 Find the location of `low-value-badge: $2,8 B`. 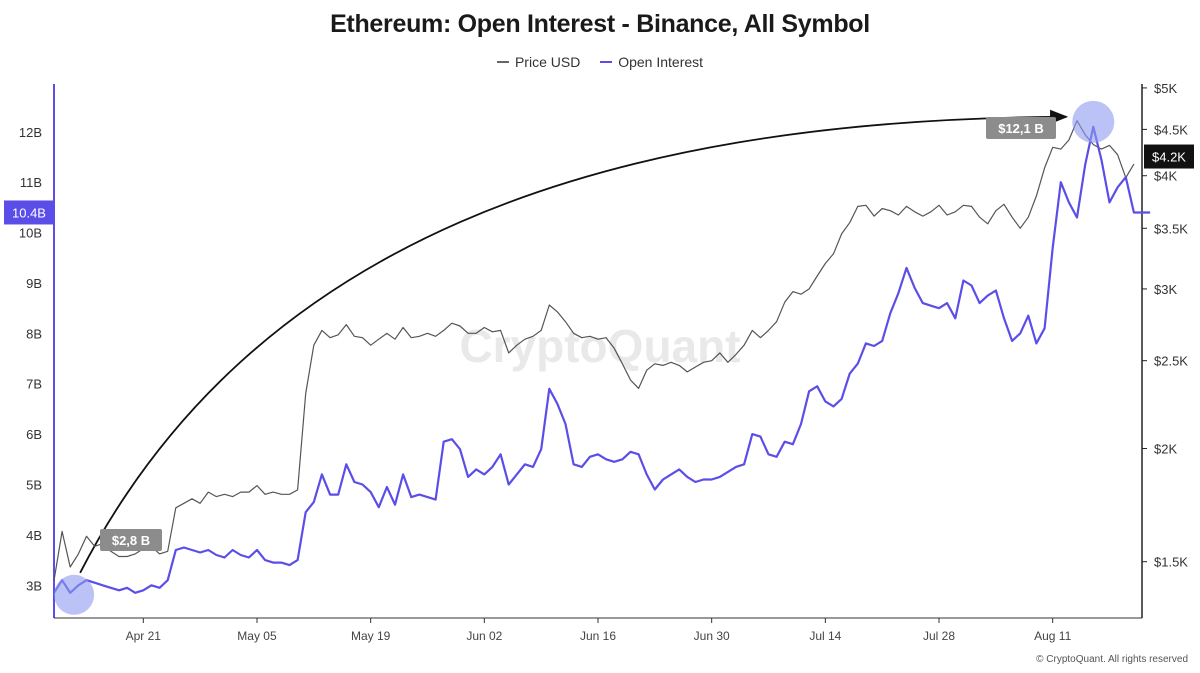

low-value-badge: $2,8 B is located at coordinates (131, 540).